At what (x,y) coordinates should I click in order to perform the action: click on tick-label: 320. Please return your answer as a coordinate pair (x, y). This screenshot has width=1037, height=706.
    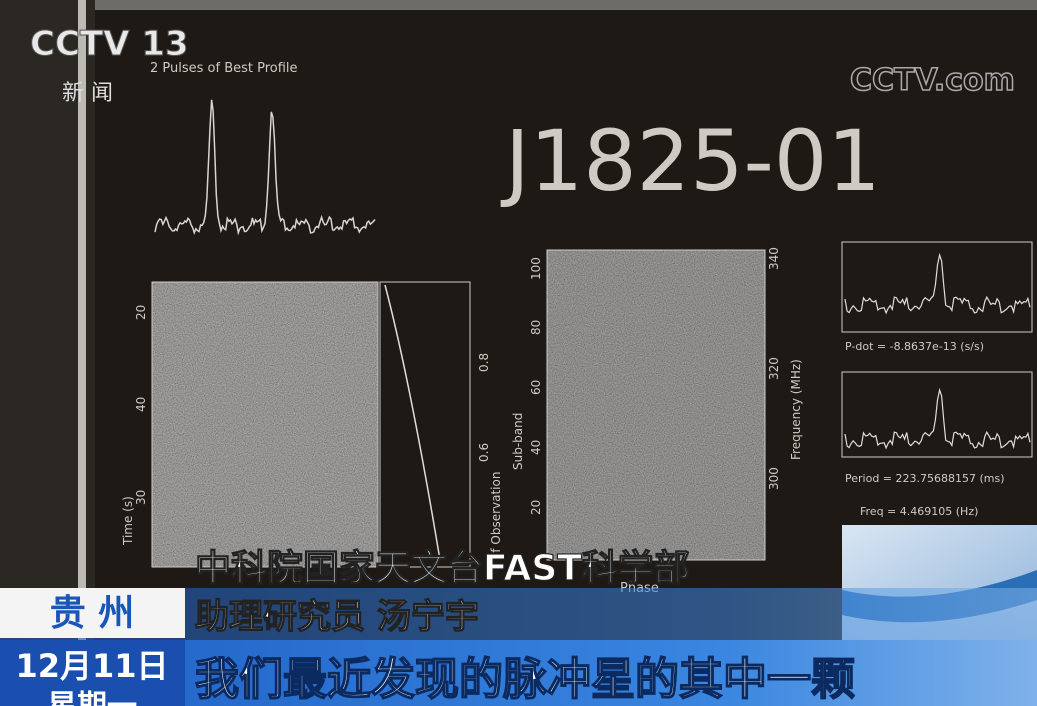
    Looking at the image, I should click on (774, 368).